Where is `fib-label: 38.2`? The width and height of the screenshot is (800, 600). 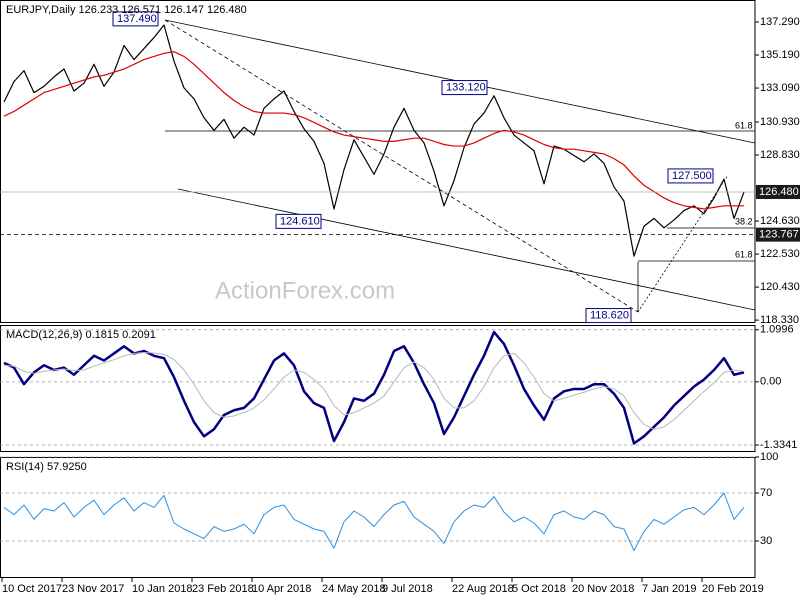 fib-label: 38.2 is located at coordinates (744, 221).